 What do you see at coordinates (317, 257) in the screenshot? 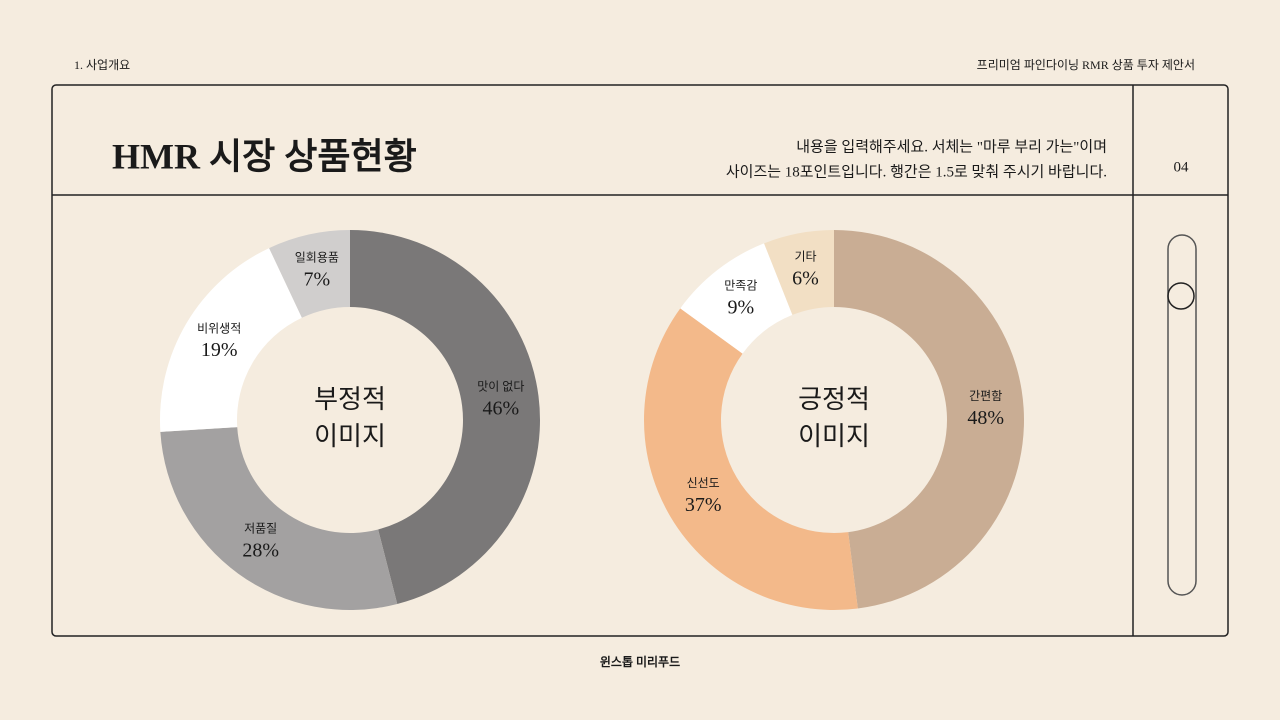
I see `segment-label: 일회용품` at bounding box center [317, 257].